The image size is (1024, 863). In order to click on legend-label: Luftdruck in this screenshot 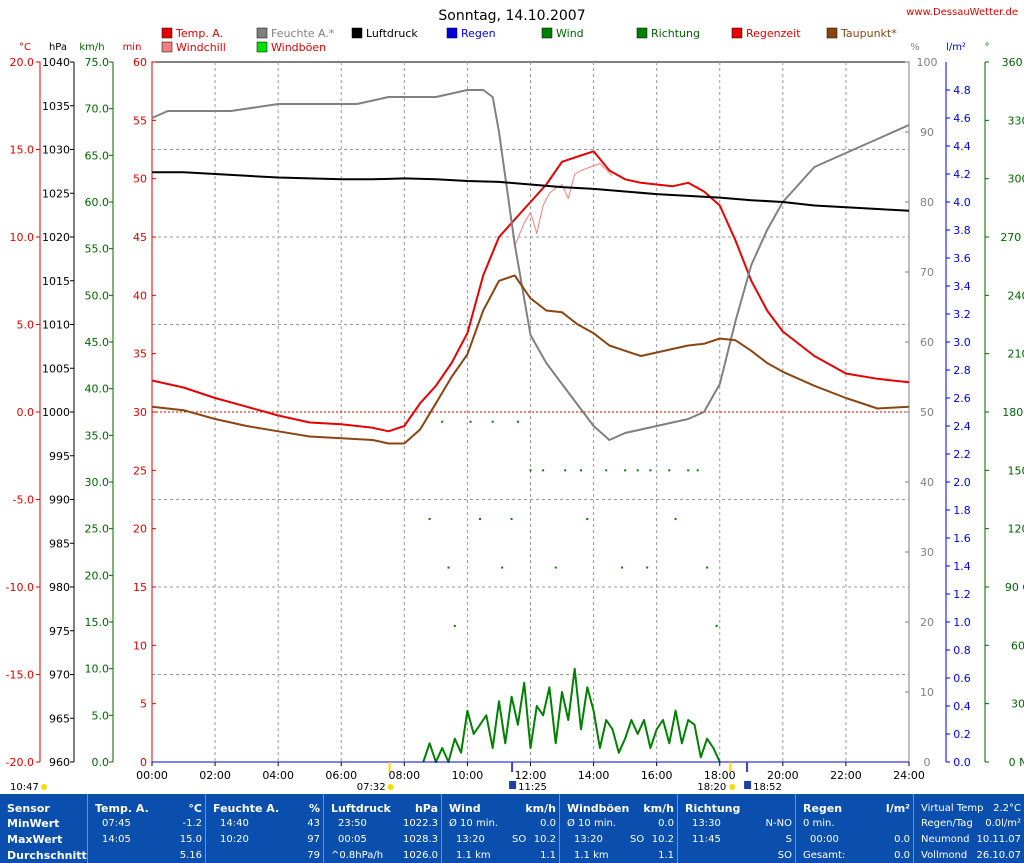, I will do `click(392, 33)`.